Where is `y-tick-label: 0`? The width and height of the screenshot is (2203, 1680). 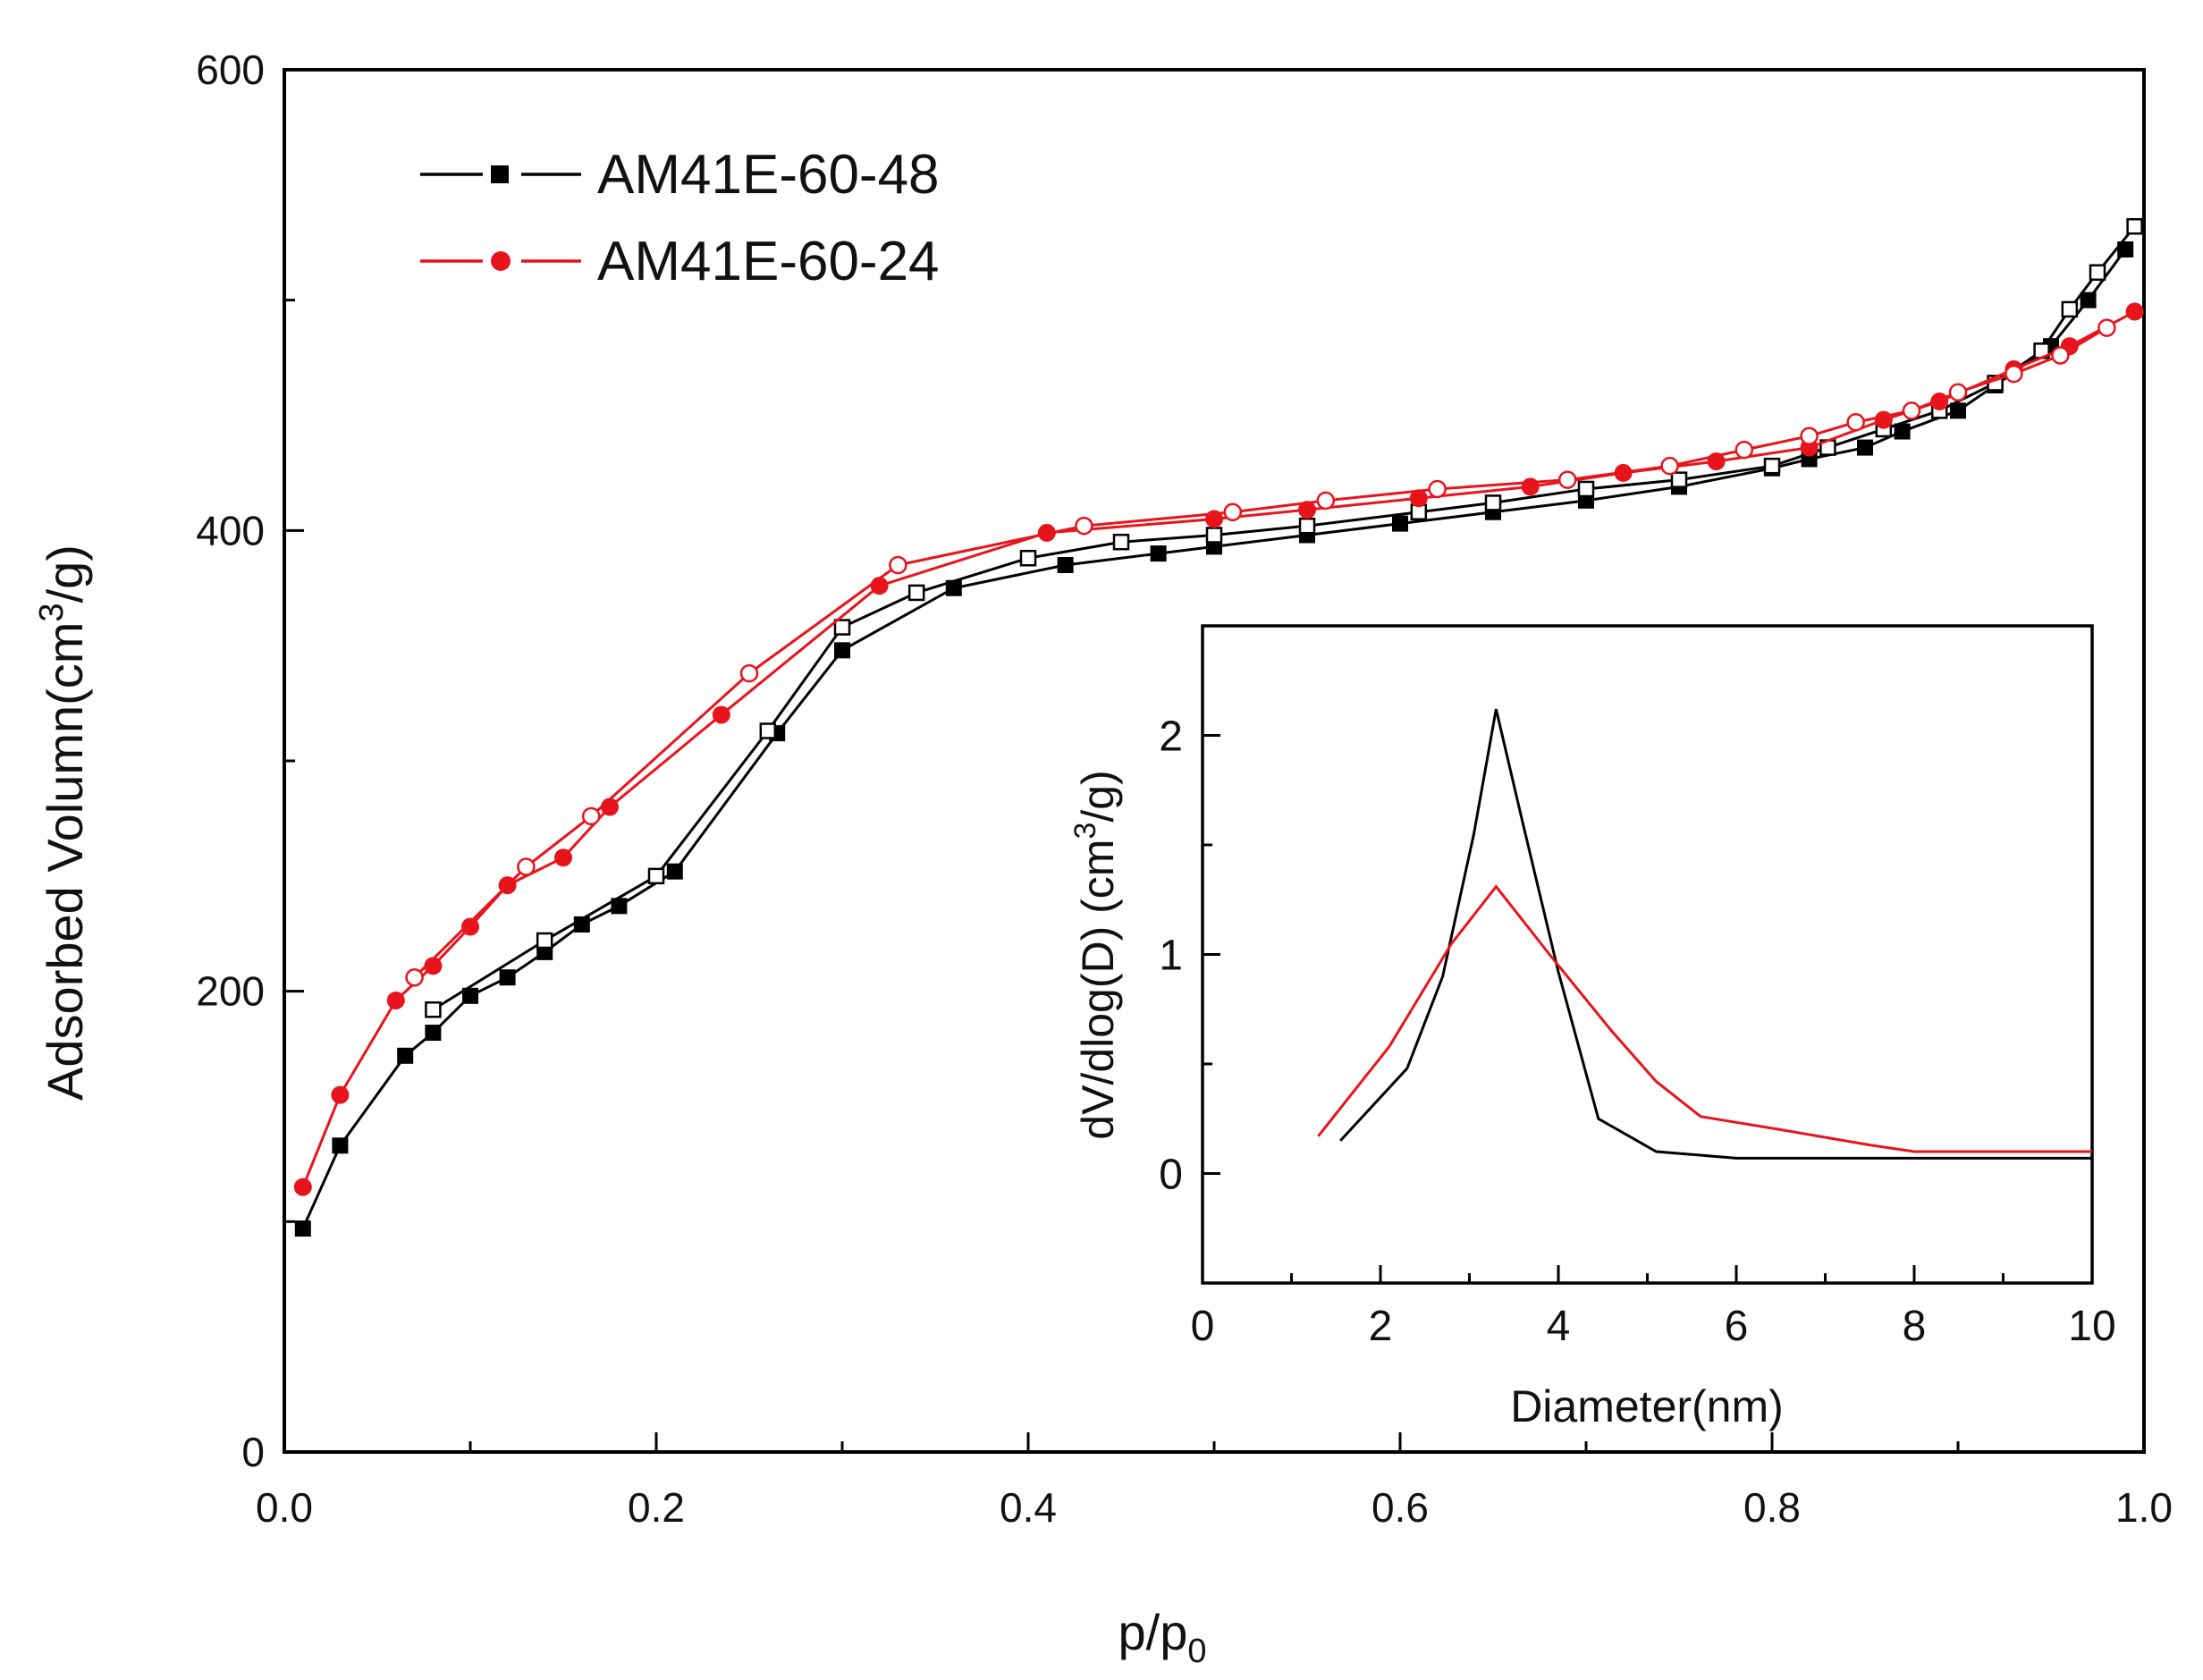 y-tick-label: 0 is located at coordinates (253, 1452).